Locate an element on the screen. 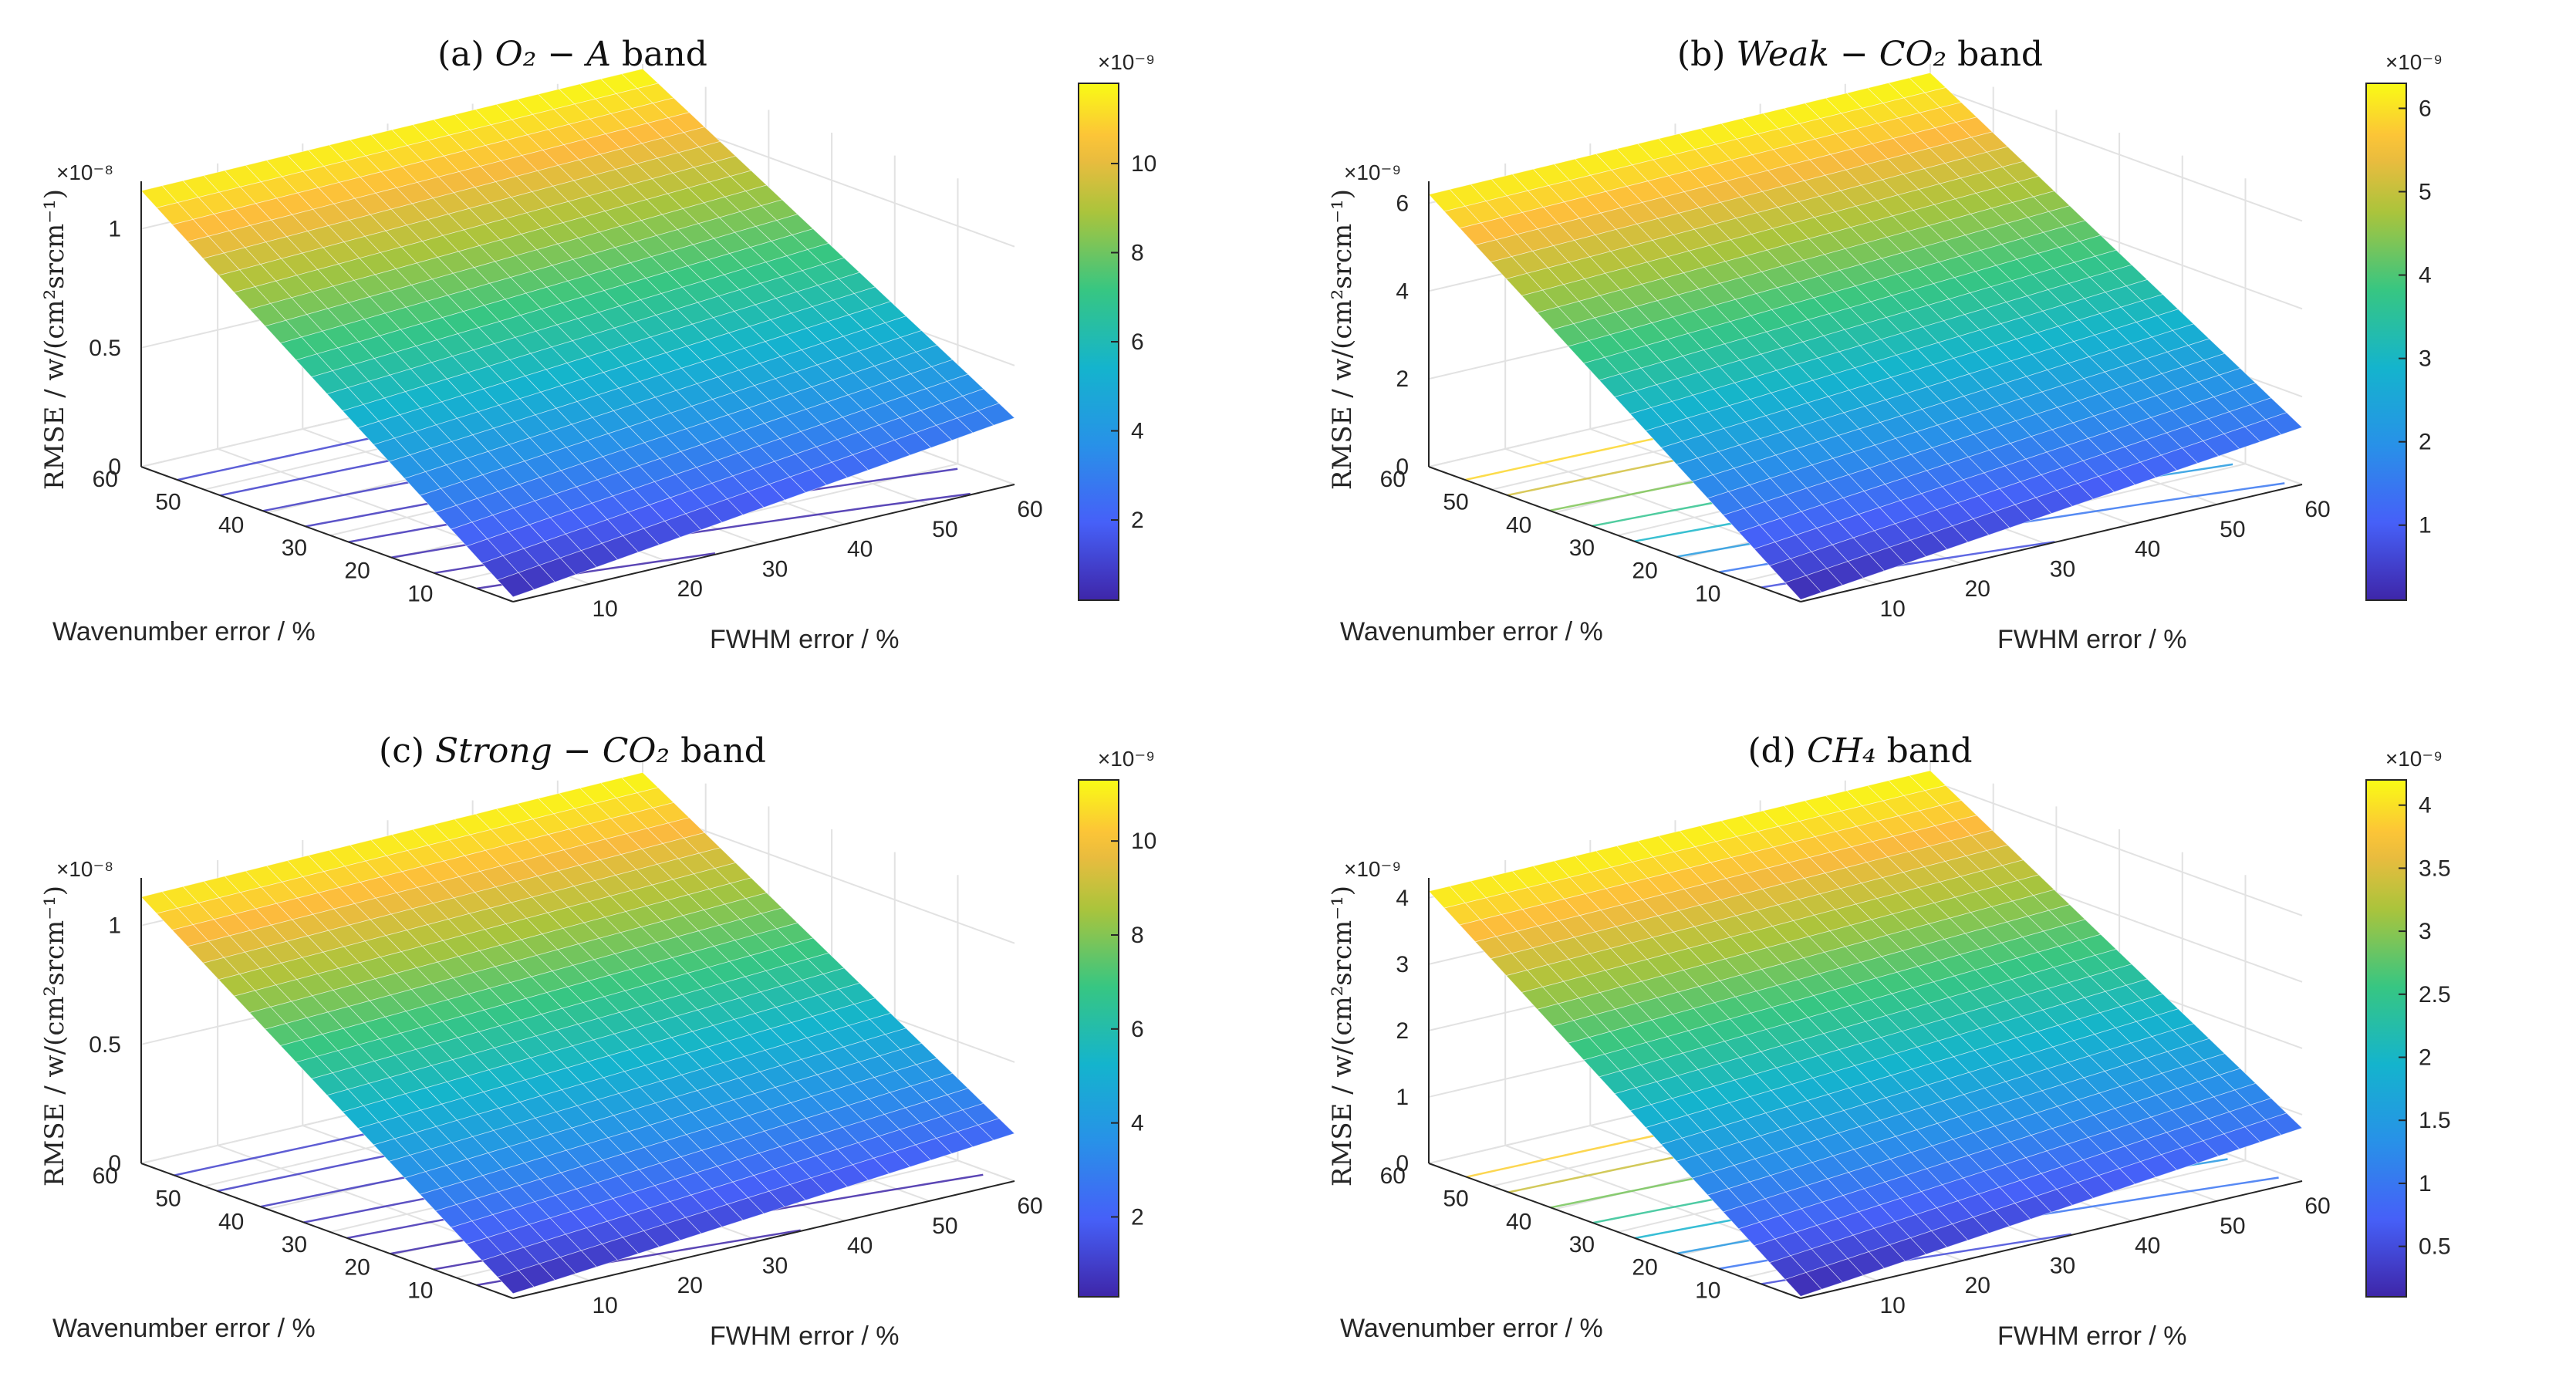  chart-title: (a) O₂ − A band is located at coordinates (572, 55).